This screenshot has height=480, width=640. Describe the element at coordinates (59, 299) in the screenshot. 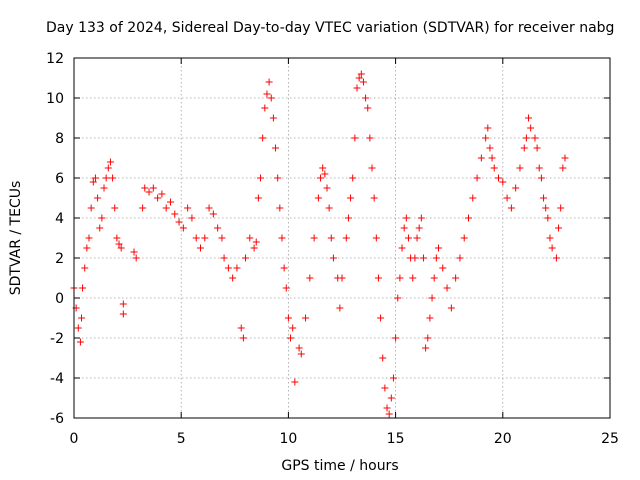

I see `y-tick-label: 0` at that location.